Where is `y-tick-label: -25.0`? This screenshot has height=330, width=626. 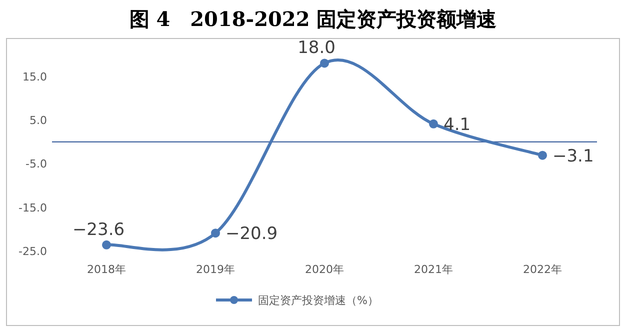 y-tick-label: -25.0 is located at coordinates (32, 251).